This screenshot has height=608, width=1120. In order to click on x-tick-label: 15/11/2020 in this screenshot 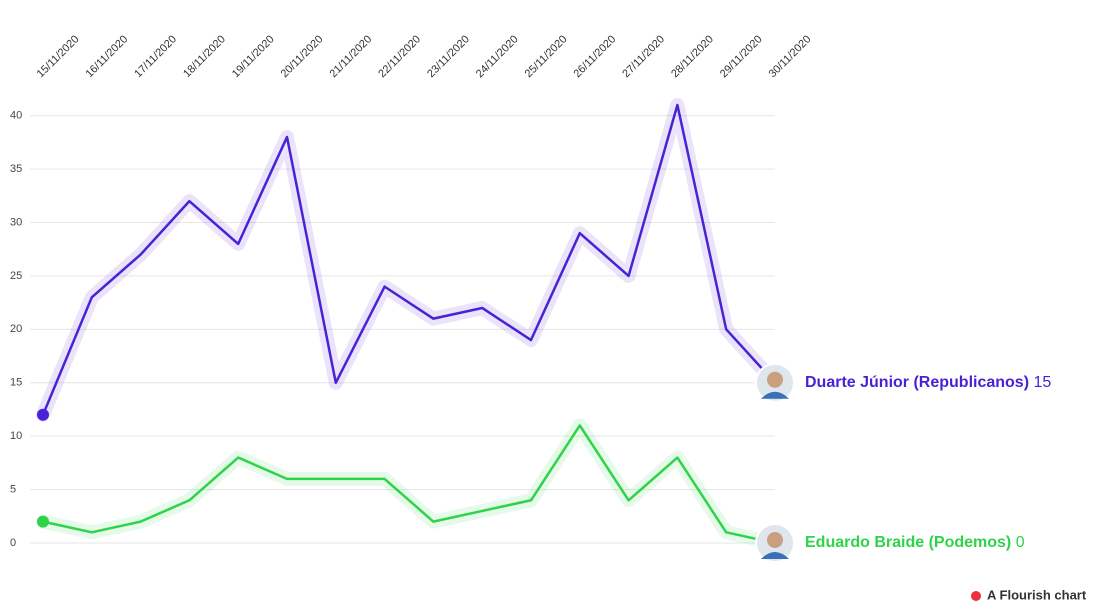, I will do `click(58, 56)`.